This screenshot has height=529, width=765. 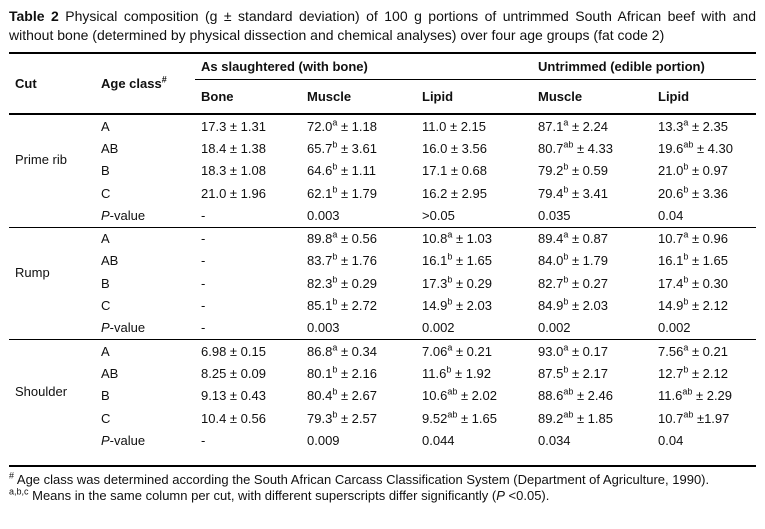 What do you see at coordinates (693, 305) in the screenshot?
I see `value-cell: 14.9b ± 2.12` at bounding box center [693, 305].